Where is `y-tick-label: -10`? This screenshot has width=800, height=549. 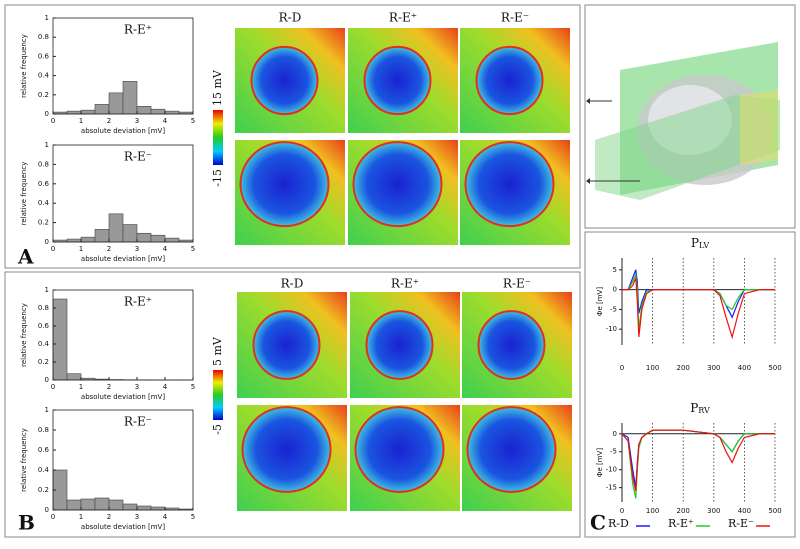 y-tick-label: -10 is located at coordinates (611, 329).